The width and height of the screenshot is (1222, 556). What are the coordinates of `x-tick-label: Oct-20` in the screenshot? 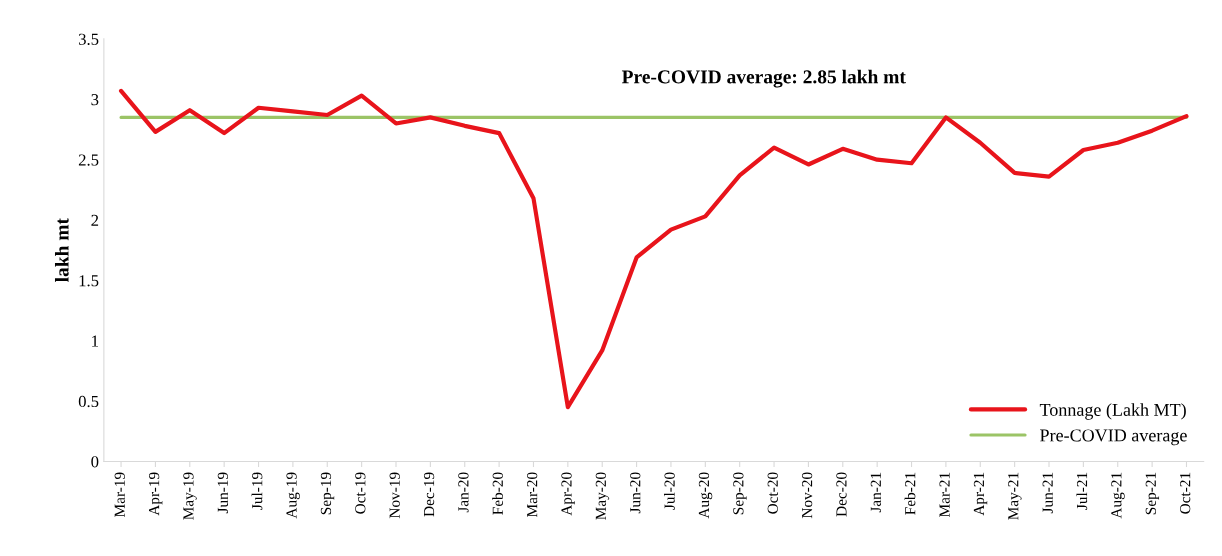 It's located at (772, 493).